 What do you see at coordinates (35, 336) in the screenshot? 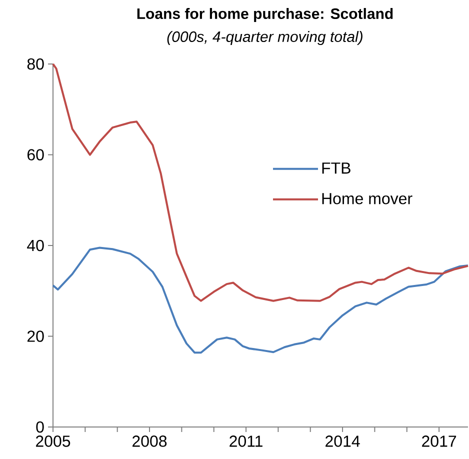
I see `y-tick-label: 20` at bounding box center [35, 336].